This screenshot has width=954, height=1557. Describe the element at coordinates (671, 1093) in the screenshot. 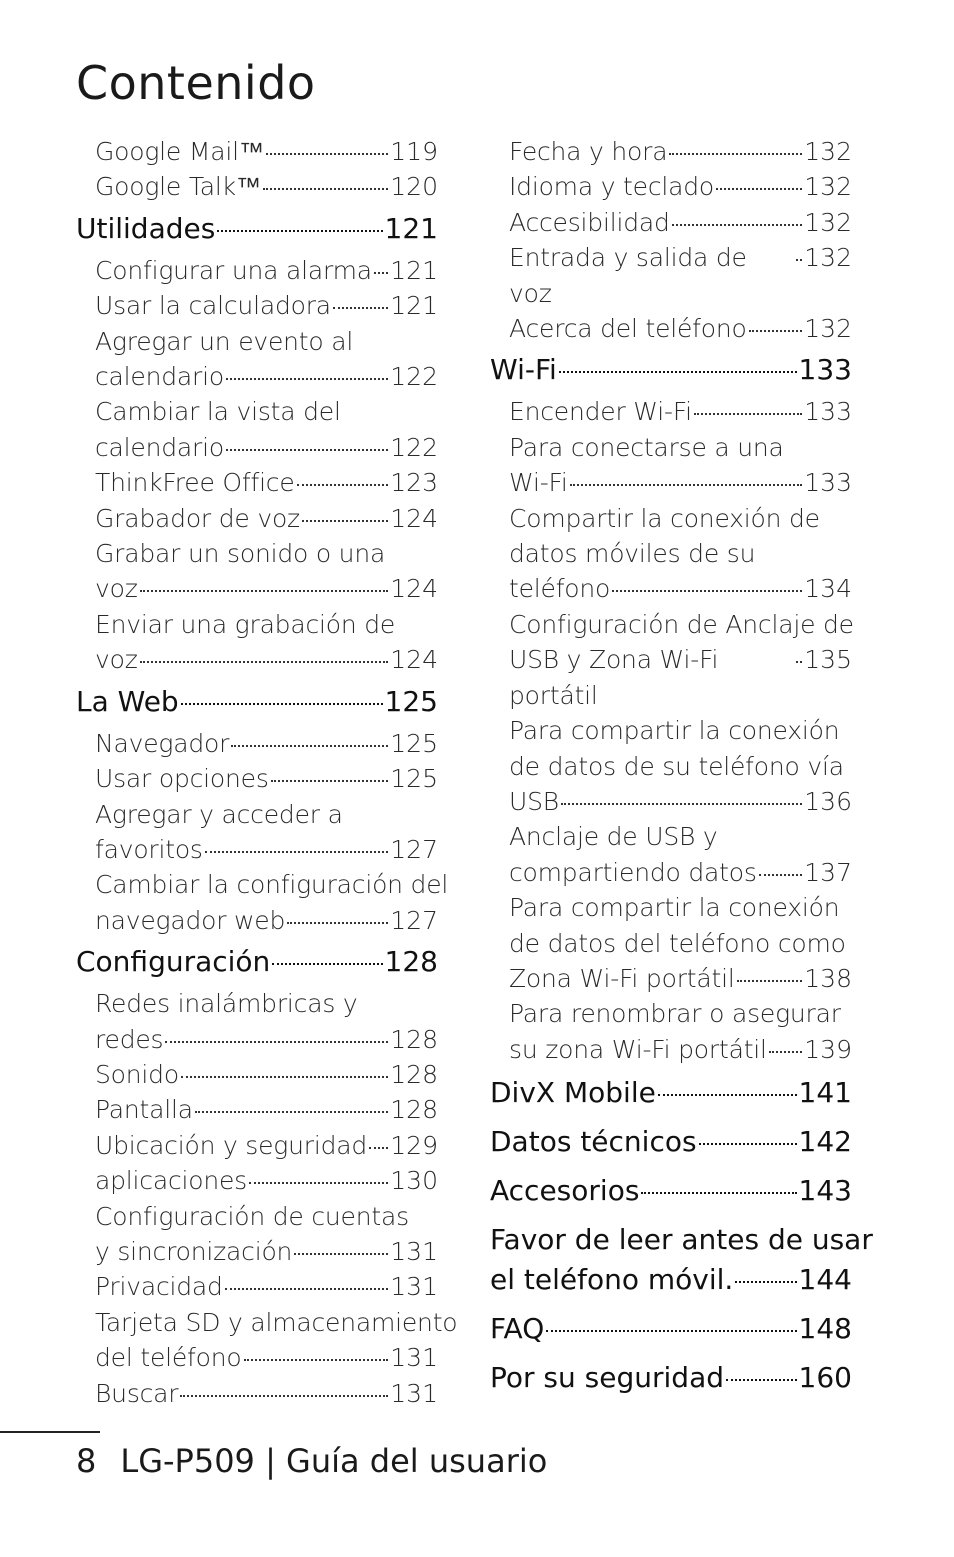

I see `toc-section: DivX Mobile 141` at that location.